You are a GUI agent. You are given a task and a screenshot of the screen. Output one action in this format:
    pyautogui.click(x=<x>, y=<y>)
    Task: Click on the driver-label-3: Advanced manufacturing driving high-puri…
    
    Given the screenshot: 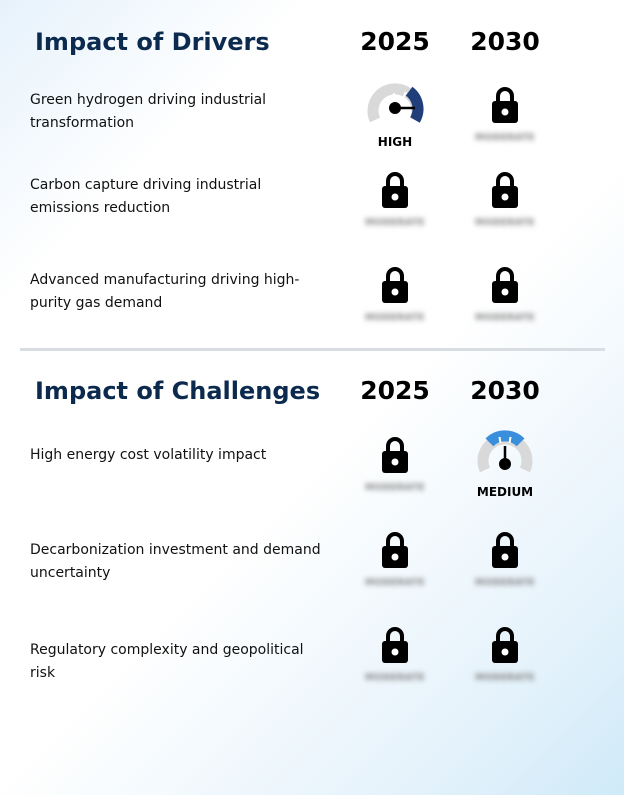 What is the action you would take?
    pyautogui.click(x=165, y=291)
    